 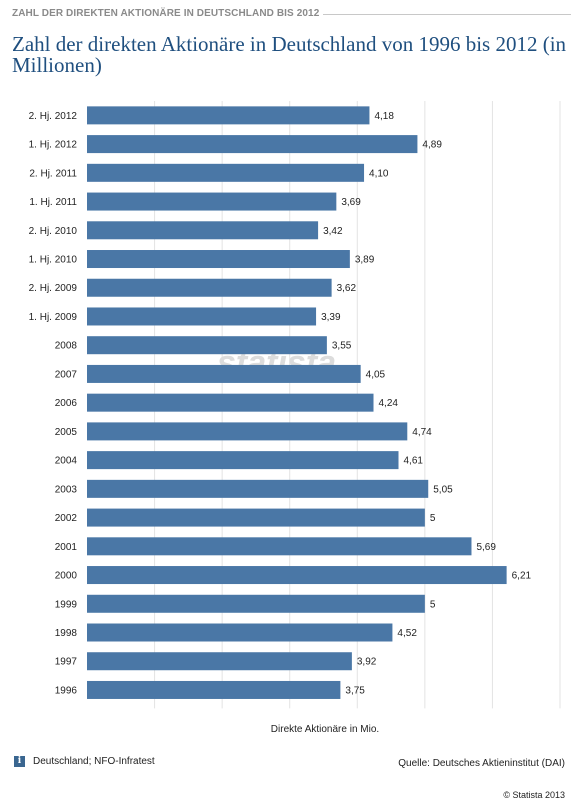 What do you see at coordinates (53, 173) in the screenshot?
I see `category-label: 2. Hj. 2011` at bounding box center [53, 173].